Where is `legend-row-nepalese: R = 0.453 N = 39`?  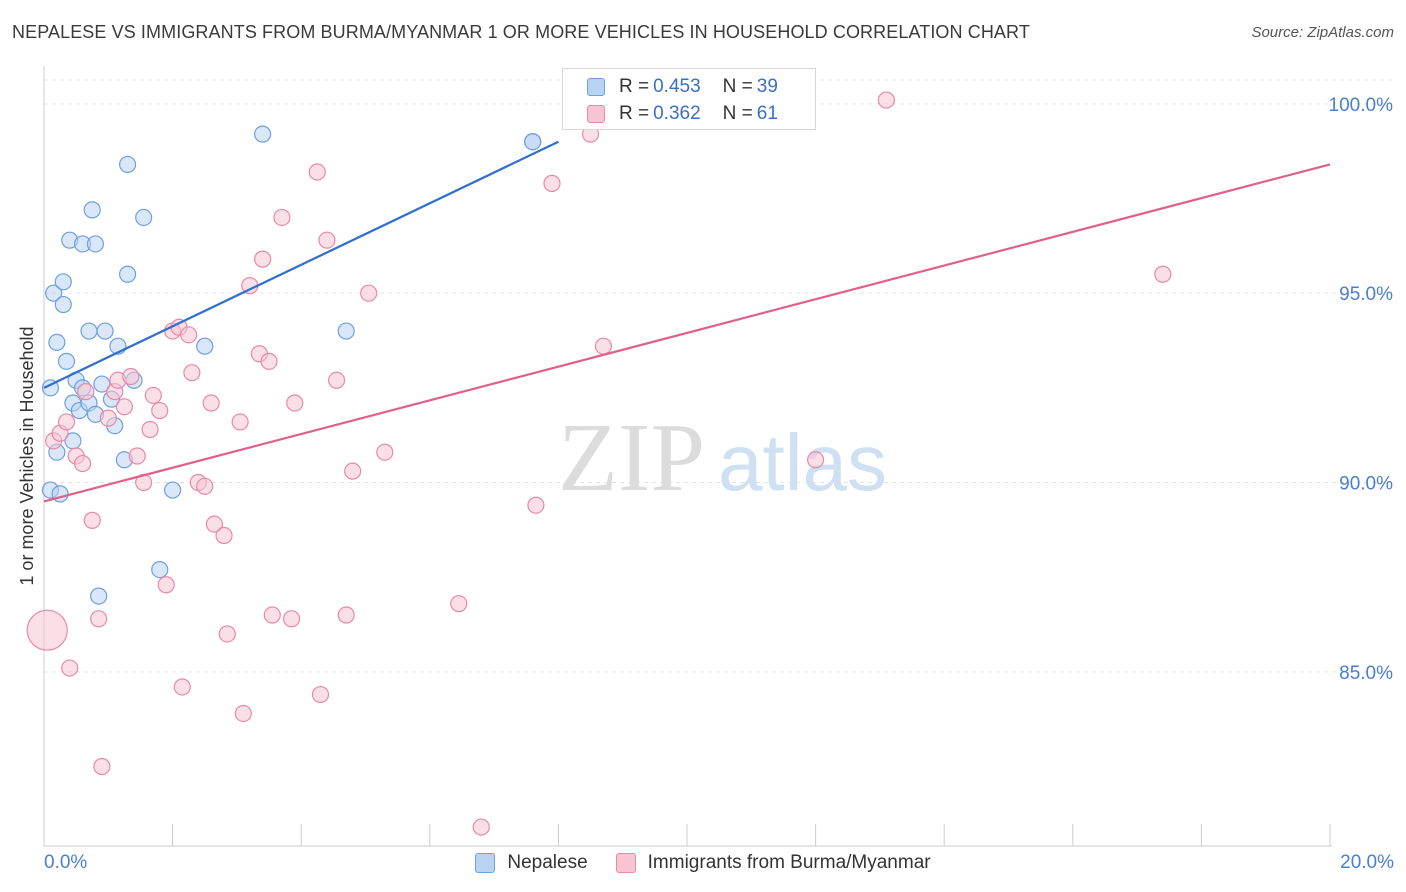 legend-row-nepalese: R = 0.453 N = 39 is located at coordinates (682, 87).